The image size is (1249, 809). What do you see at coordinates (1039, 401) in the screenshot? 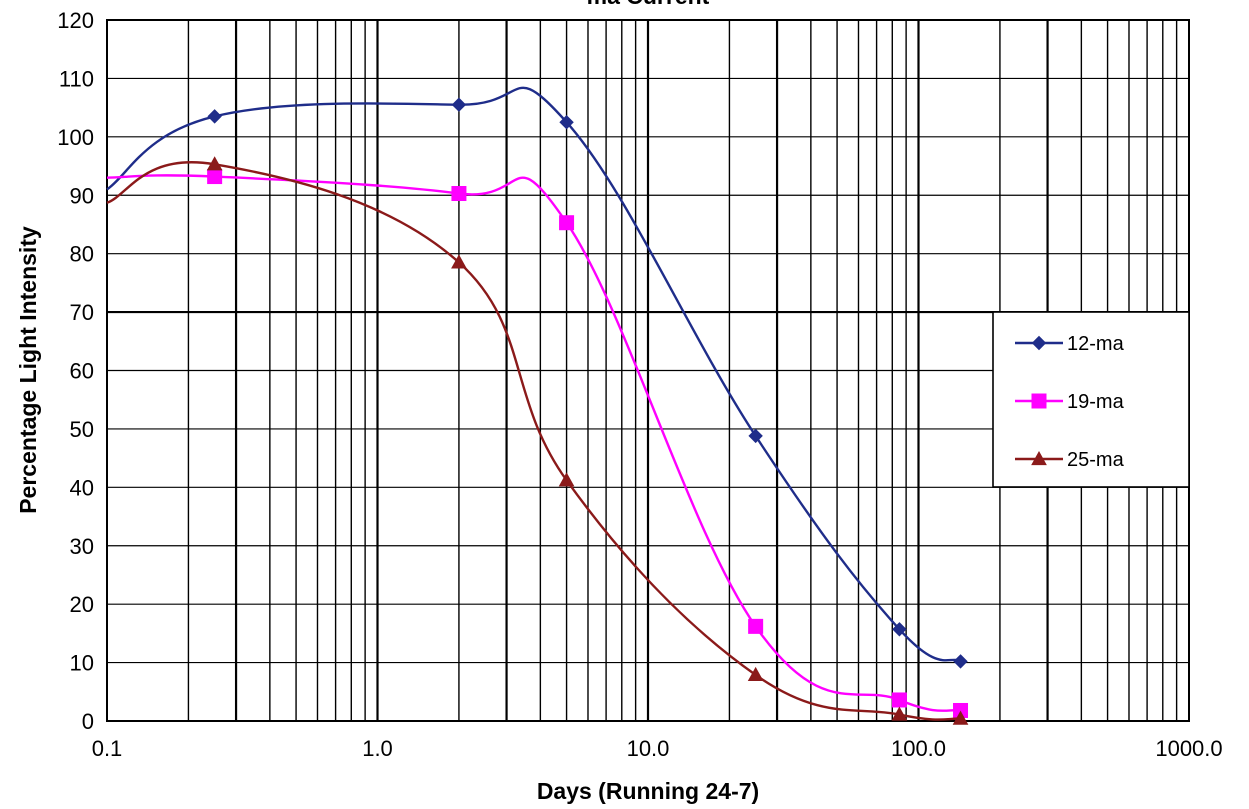
I see `legend-marker-19-ma` at bounding box center [1039, 401].